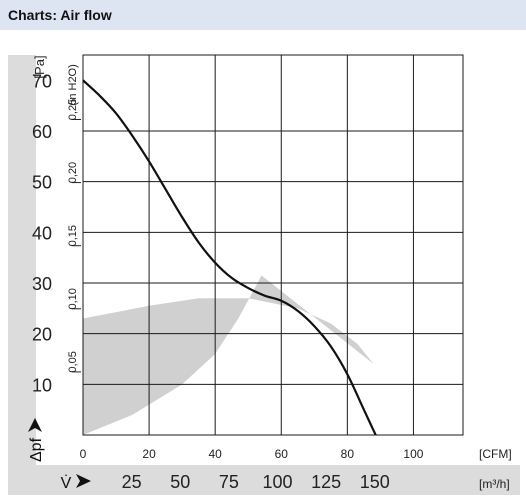  Describe the element at coordinates (375, 482) in the screenshot. I see `x-tick-label-m3h: 150` at that location.